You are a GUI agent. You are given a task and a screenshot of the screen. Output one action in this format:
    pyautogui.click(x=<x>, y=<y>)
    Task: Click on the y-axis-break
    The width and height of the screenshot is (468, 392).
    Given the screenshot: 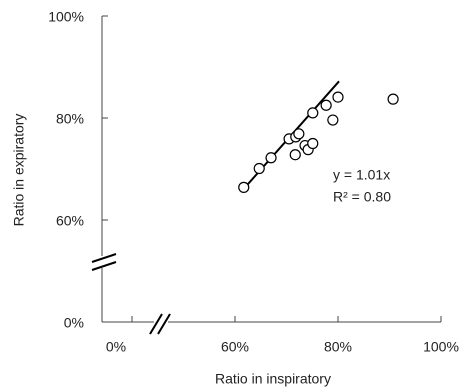 What is the action you would take?
    pyautogui.click(x=104, y=262)
    